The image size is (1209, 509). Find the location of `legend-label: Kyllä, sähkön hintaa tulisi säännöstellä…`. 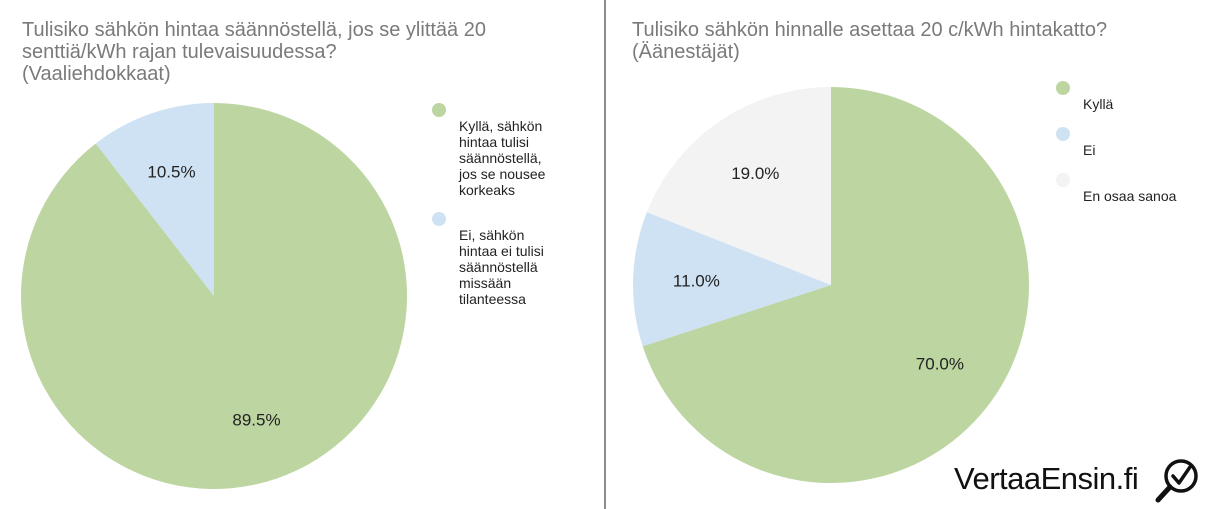

legend-label: Kyllä, sähkön hintaa tulisi säännöstellä… is located at coordinates (502, 158).